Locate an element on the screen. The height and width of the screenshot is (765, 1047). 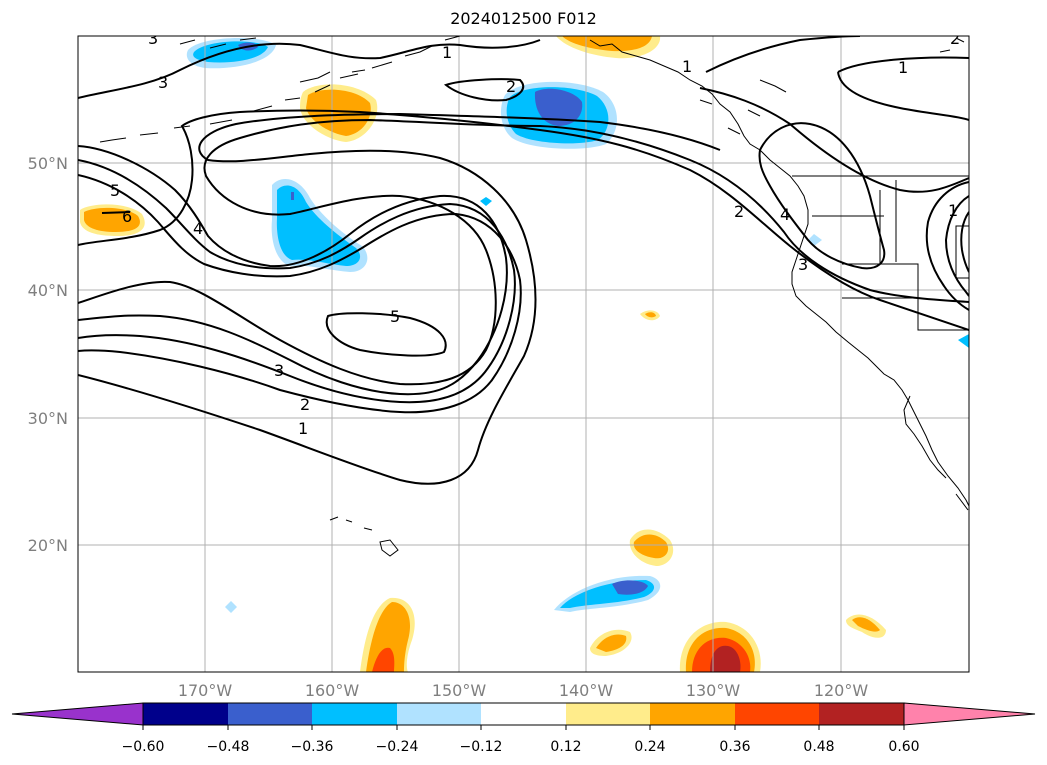
colorbar-tick-label: −0.36 is located at coordinates (312, 747).